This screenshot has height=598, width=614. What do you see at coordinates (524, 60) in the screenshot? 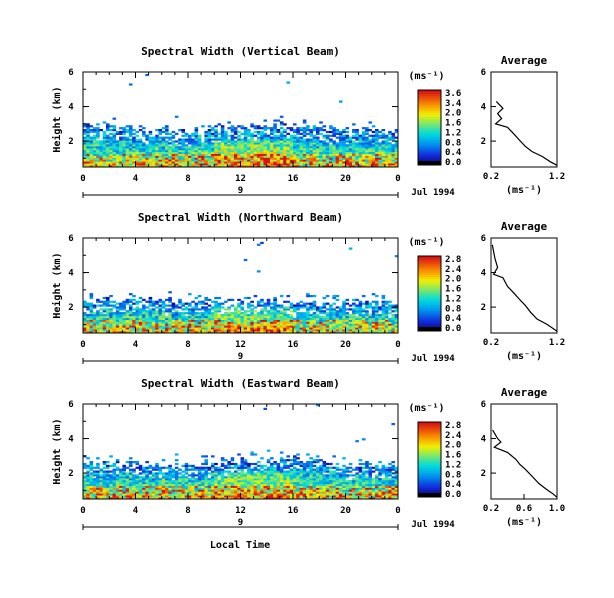
I see `average-title: Average` at bounding box center [524, 60].